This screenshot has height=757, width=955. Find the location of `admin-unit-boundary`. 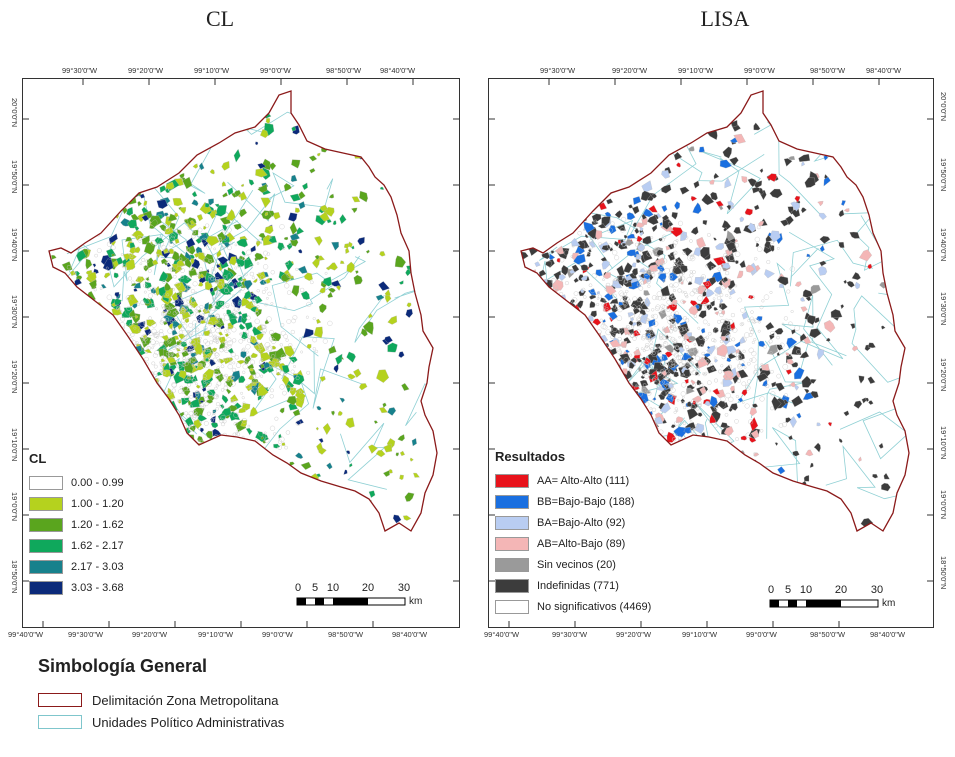

admin-unit-boundary is located at coordinates (81, 295).